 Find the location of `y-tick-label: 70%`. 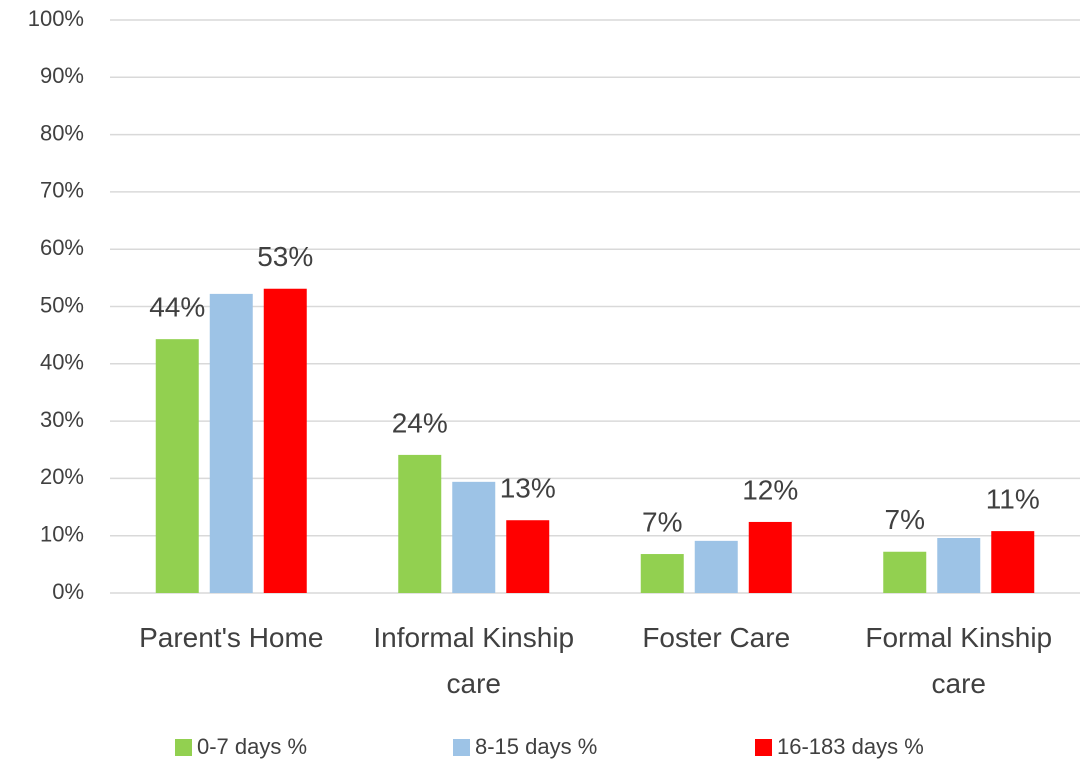

y-tick-label: 70% is located at coordinates (62, 190).